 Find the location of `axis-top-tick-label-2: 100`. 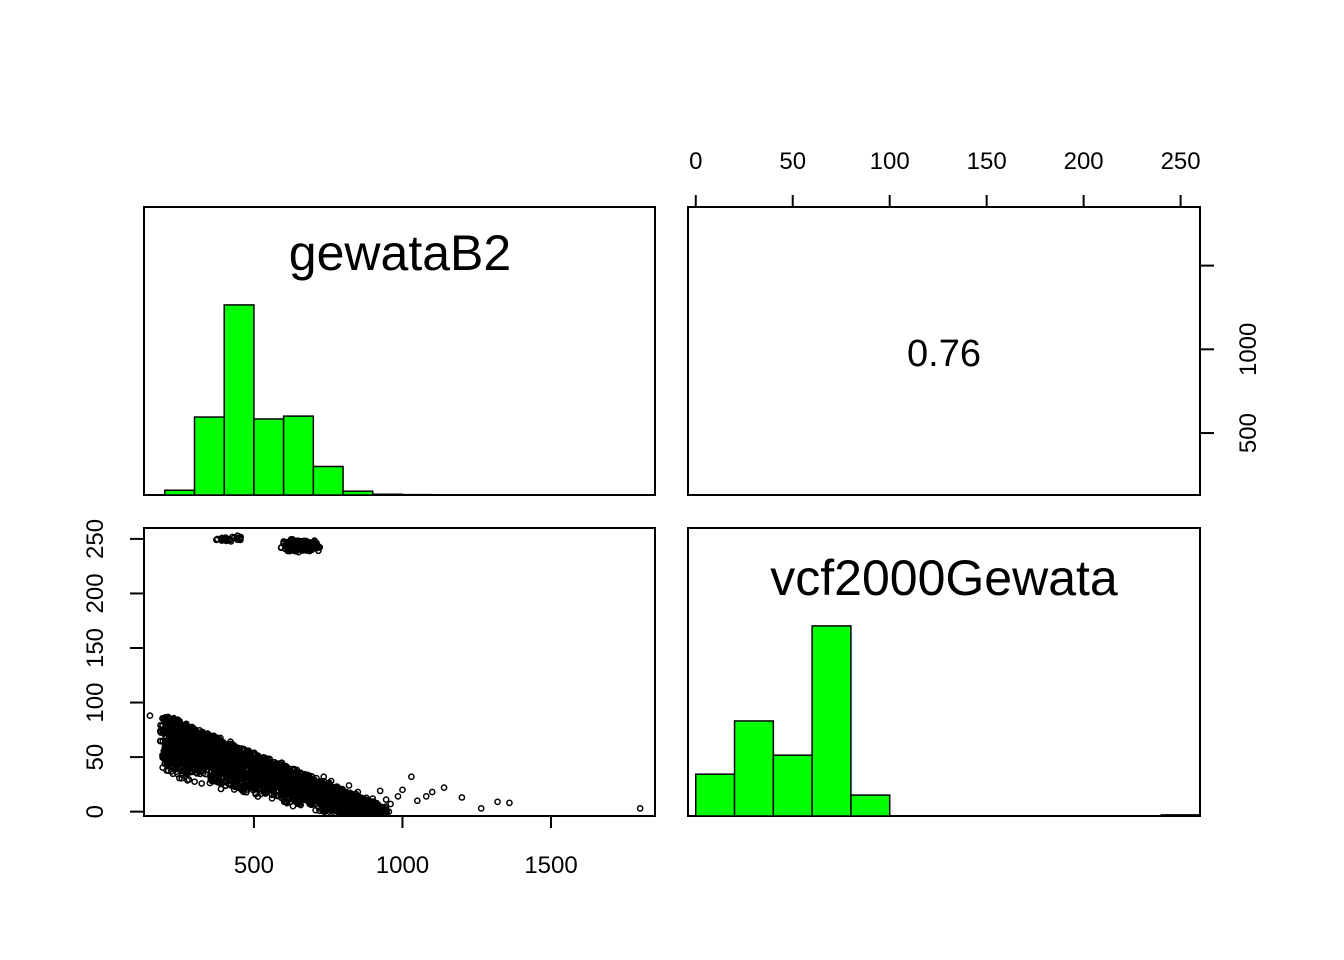

axis-top-tick-label-2: 100 is located at coordinates (890, 161).